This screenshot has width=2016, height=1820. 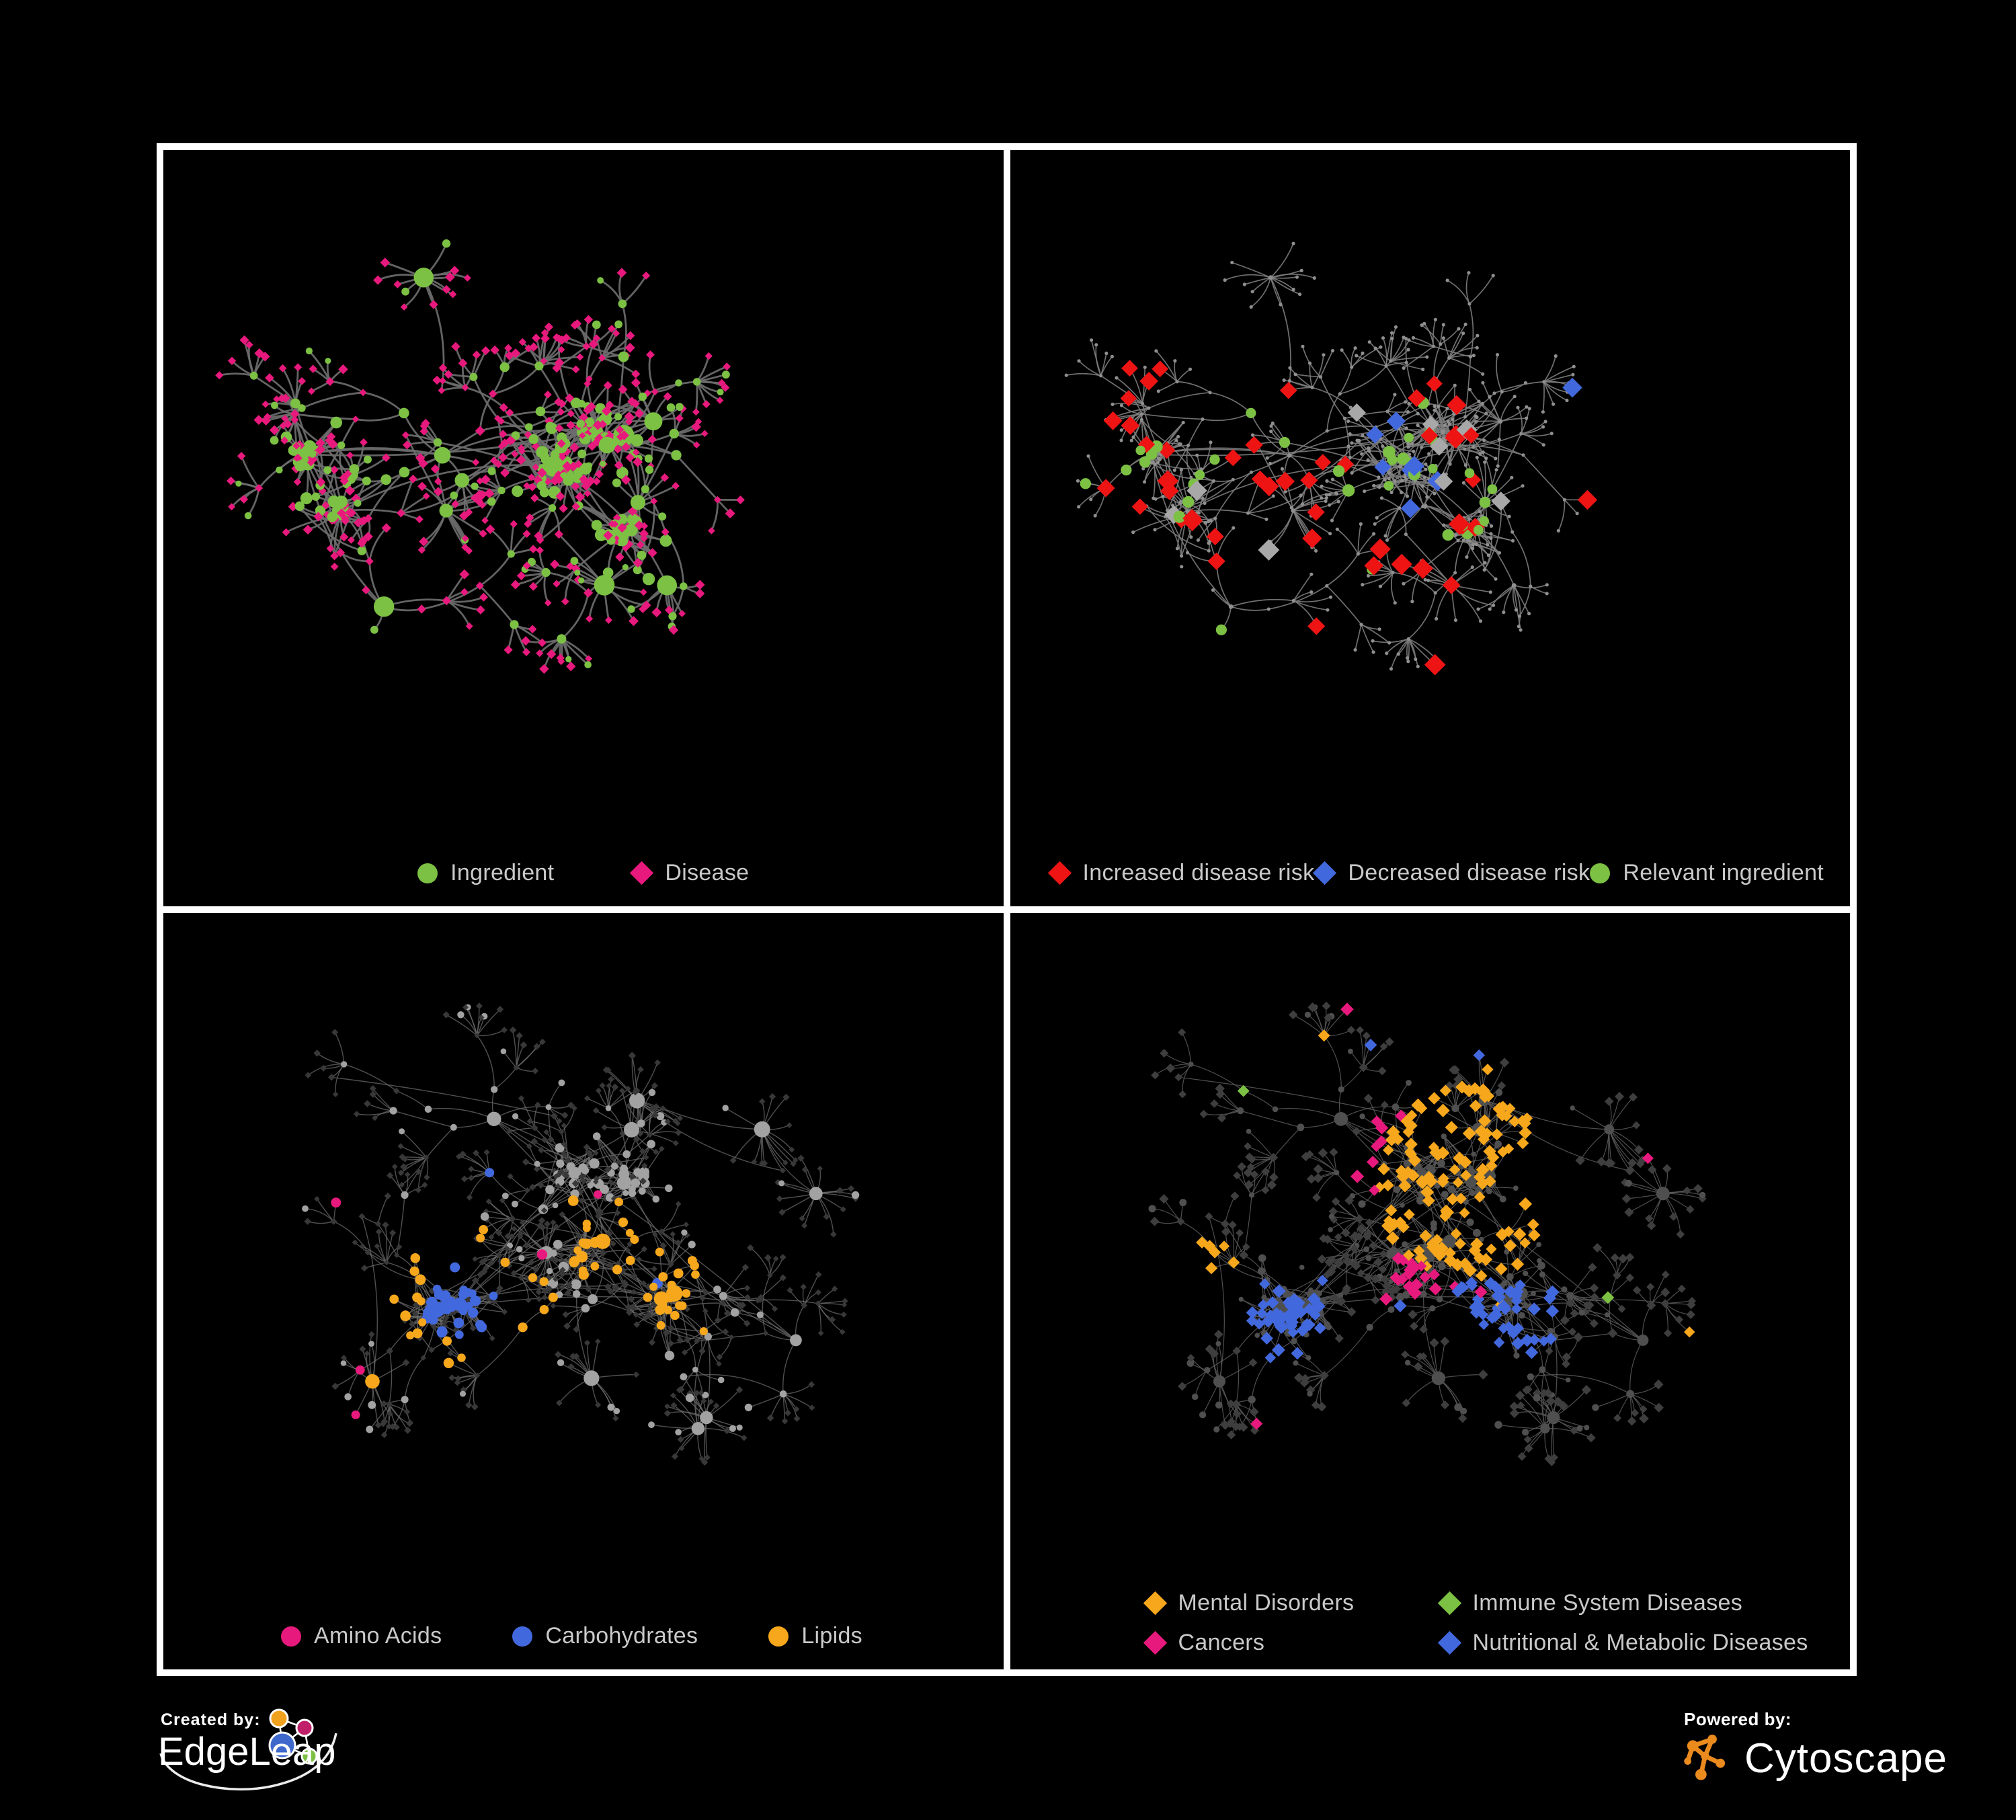 What do you see at coordinates (309, 1756) in the screenshot?
I see `edgeleap-green-node` at bounding box center [309, 1756].